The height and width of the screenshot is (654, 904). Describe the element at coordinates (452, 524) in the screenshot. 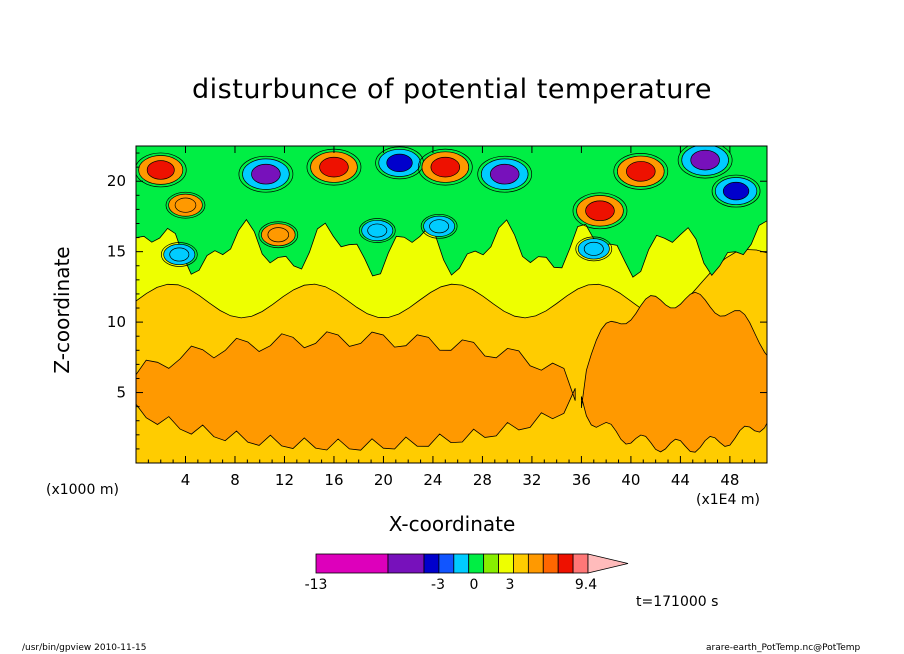

I see `x-axis-label: X-coordinate` at that location.